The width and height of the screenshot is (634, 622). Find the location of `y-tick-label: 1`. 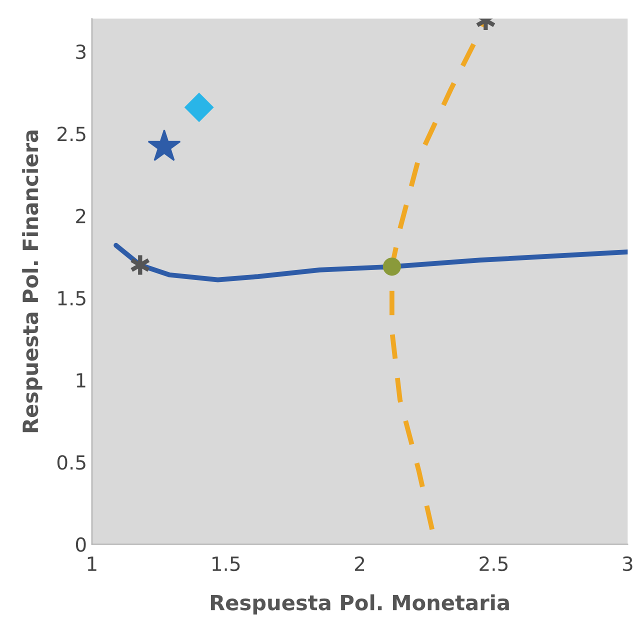

y-tick-label: 1 is located at coordinates (81, 380).